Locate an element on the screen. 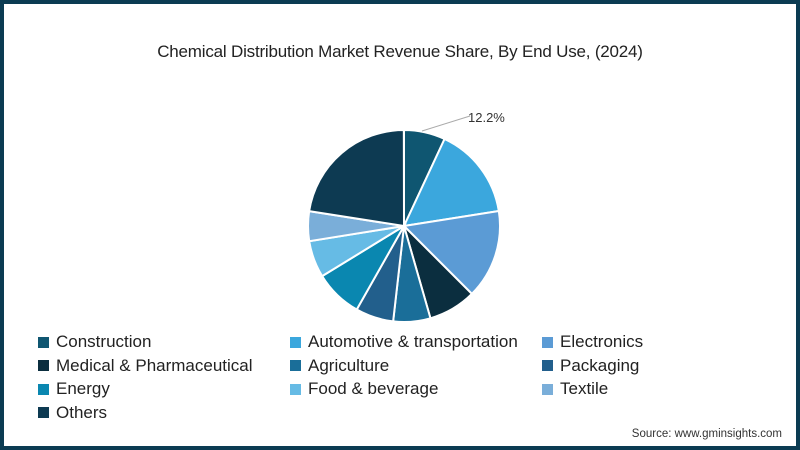 This screenshot has width=800, height=450. legend-label: Packaging is located at coordinates (600, 365).